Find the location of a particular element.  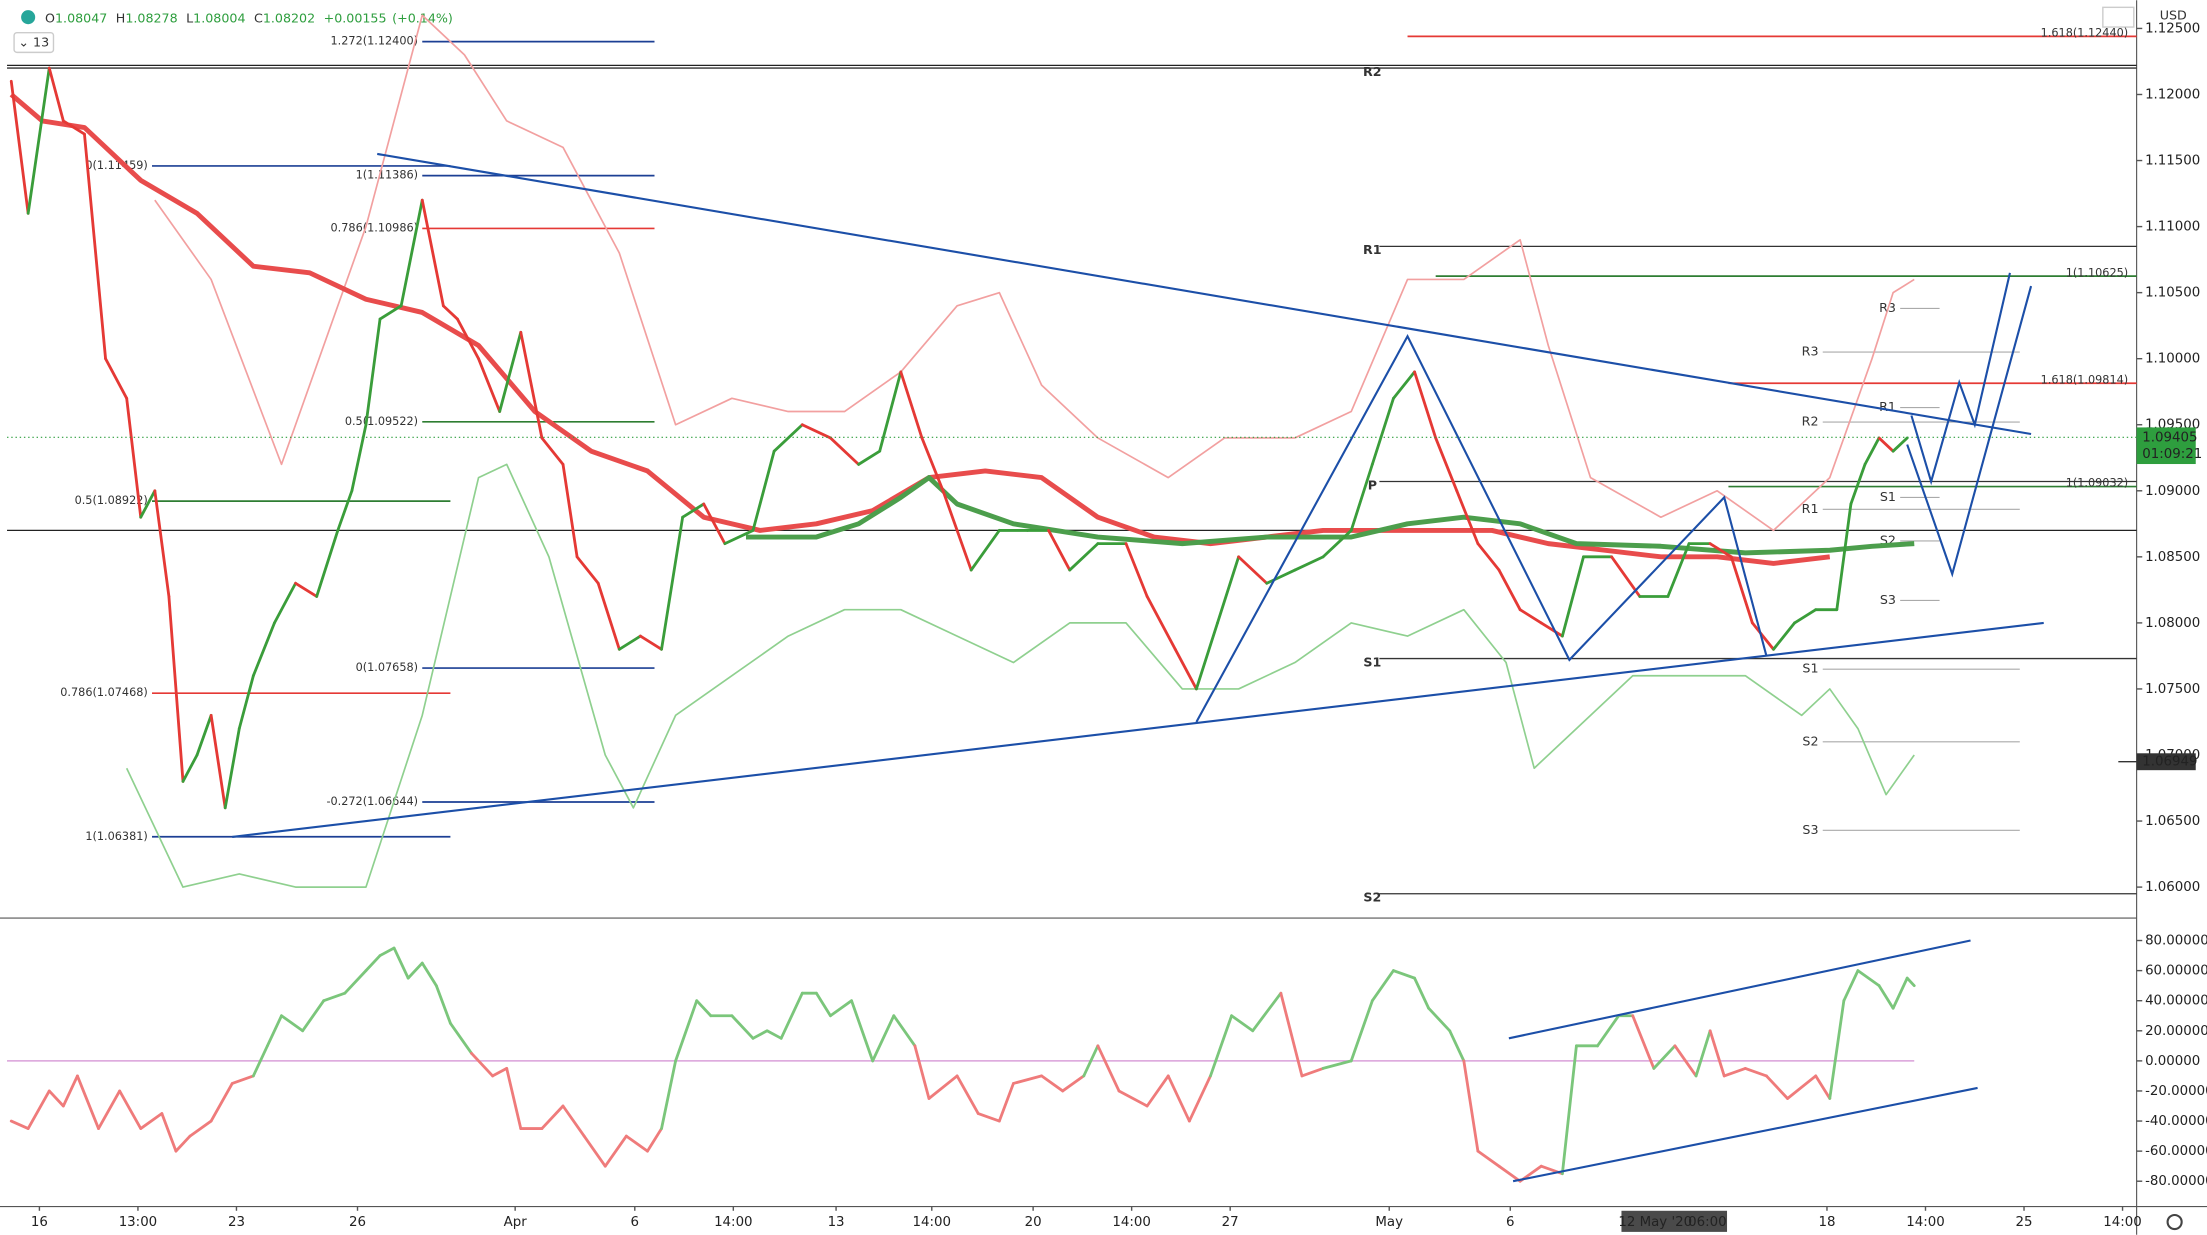

interval: ⌄ 13 is located at coordinates (33, 41).